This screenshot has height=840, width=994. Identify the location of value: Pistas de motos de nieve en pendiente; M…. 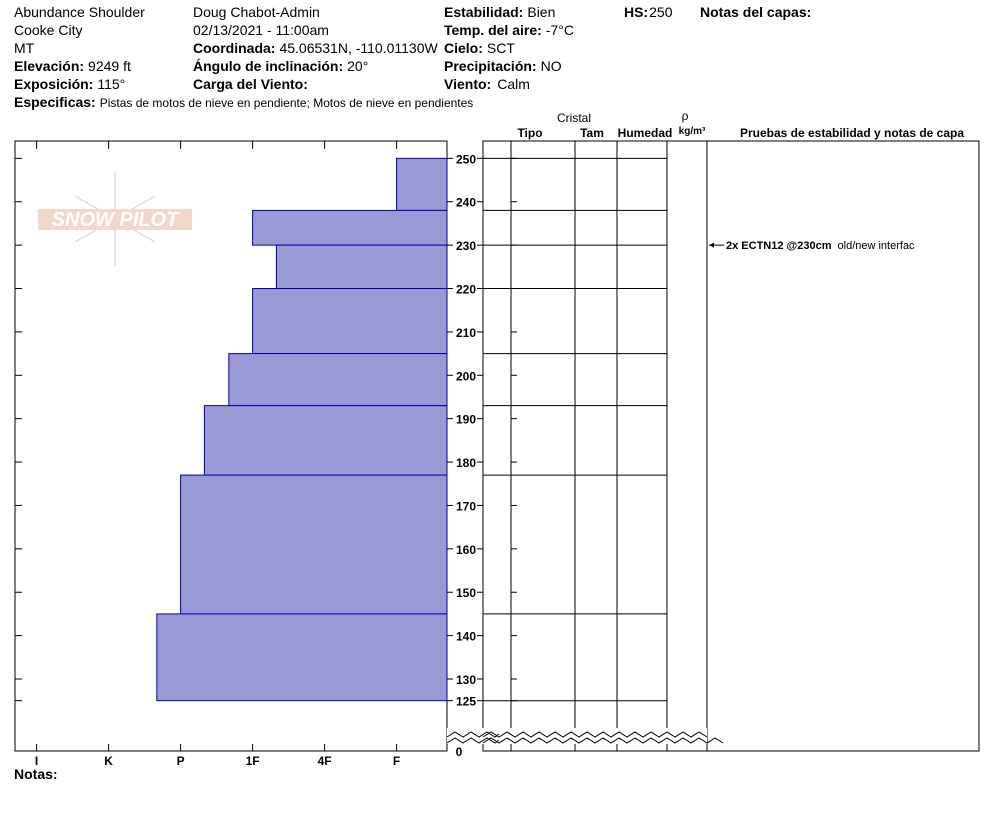
(287, 103).